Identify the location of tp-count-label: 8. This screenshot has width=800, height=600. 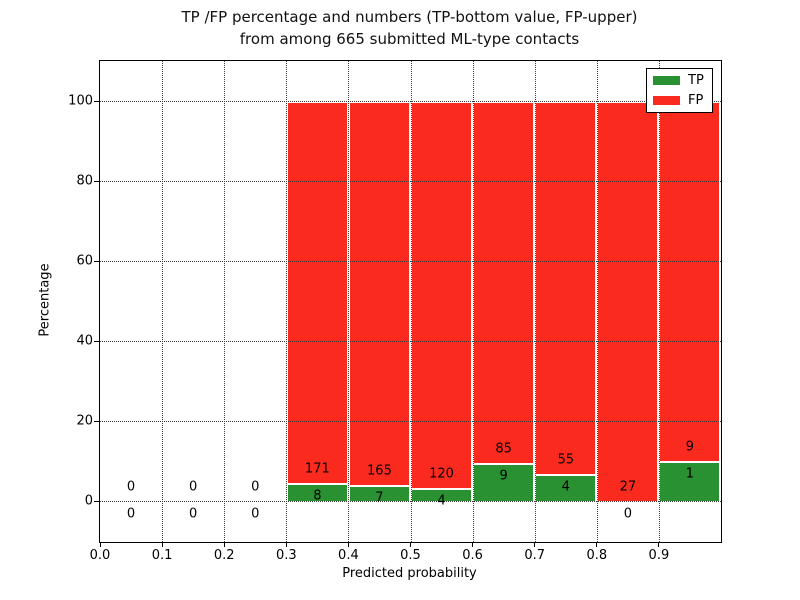
(317, 496).